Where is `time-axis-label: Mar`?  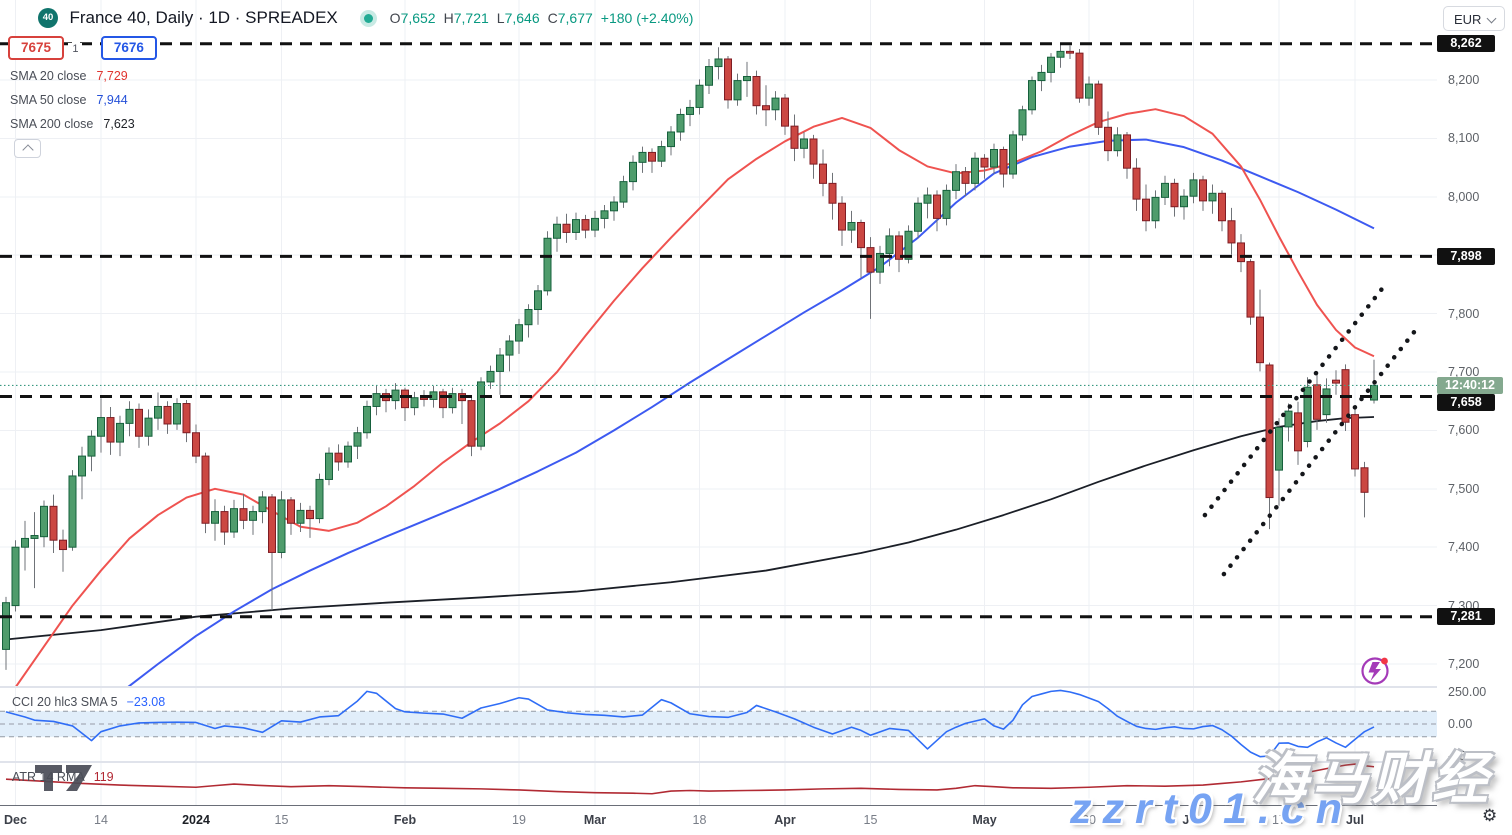
time-axis-label: Mar is located at coordinates (595, 820).